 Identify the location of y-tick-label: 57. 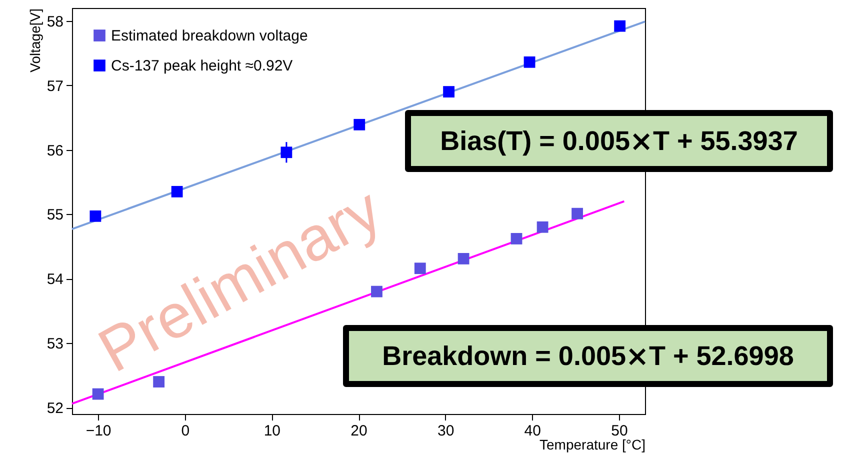
(55, 86).